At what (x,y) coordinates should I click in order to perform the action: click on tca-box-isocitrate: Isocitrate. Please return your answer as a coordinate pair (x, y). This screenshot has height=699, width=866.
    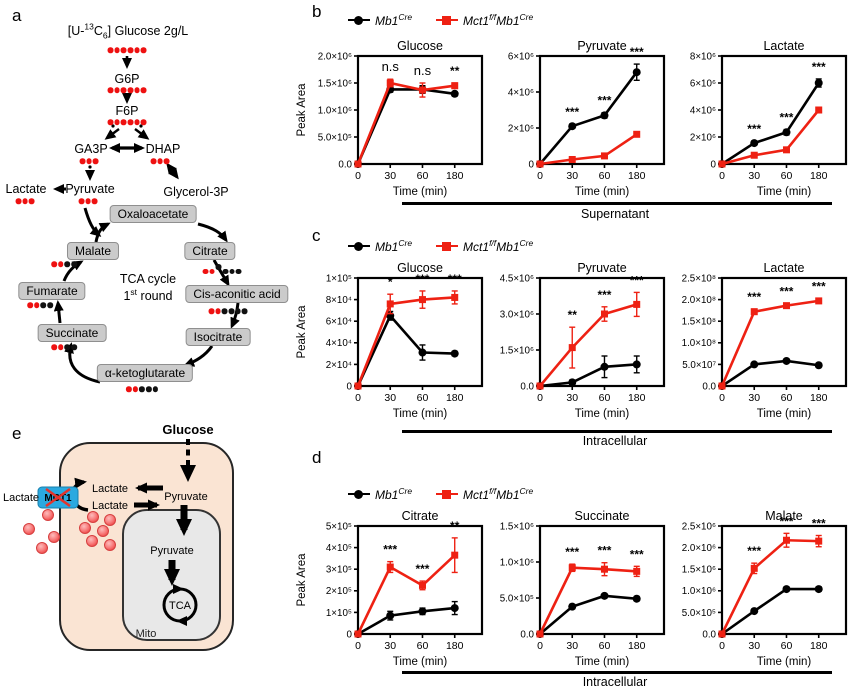
    Looking at the image, I should click on (218, 337).